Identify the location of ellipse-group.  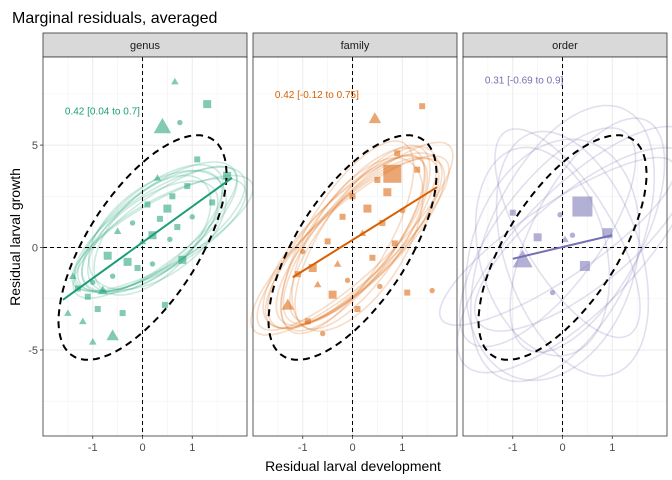
(352, 238).